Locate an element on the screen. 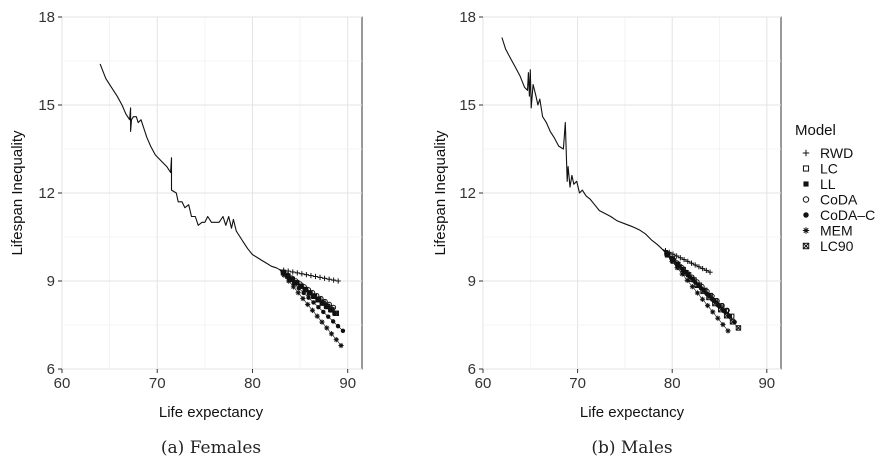 This screenshot has width=892, height=461. legend-label: LL is located at coordinates (828, 184).